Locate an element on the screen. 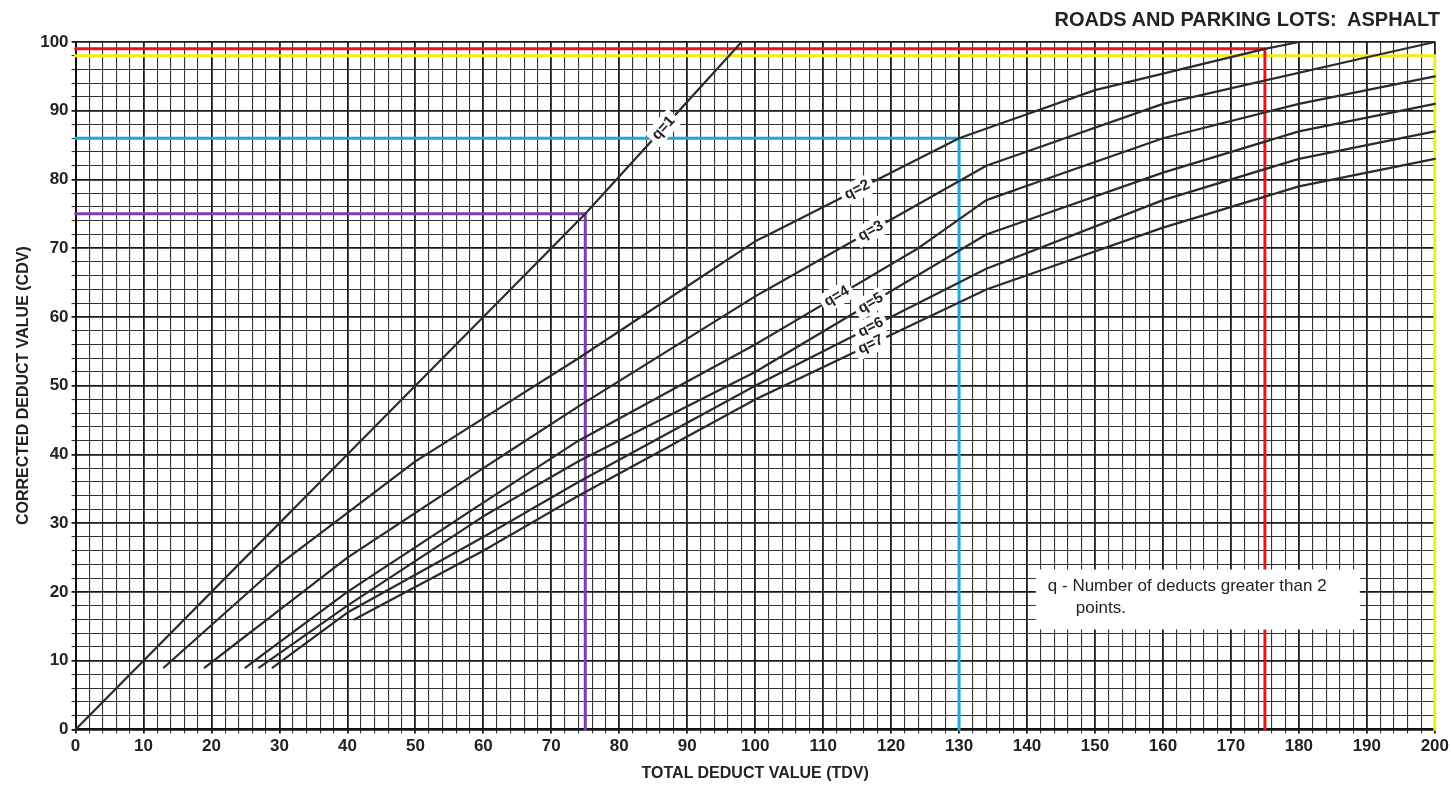  y-tick-label: 30 is located at coordinates (59, 522).